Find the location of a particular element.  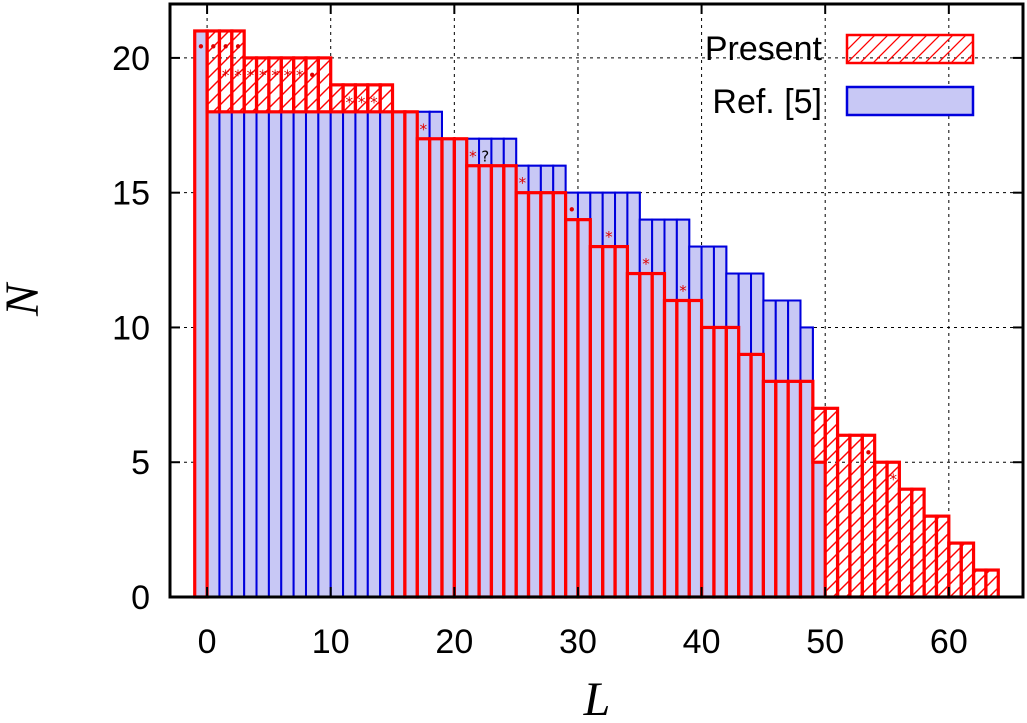

y-tick-label: 5 is located at coordinates (140, 463).